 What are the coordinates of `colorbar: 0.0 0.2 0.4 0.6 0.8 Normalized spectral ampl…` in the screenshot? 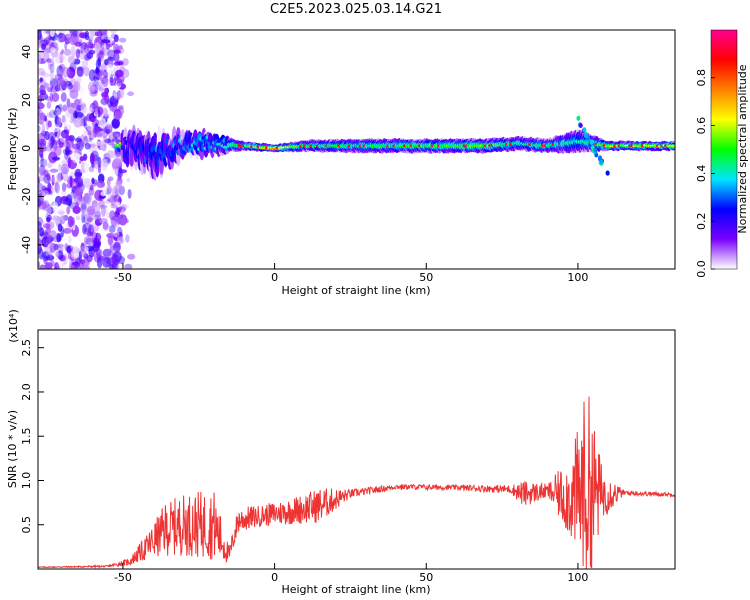 It's located at (722, 153).